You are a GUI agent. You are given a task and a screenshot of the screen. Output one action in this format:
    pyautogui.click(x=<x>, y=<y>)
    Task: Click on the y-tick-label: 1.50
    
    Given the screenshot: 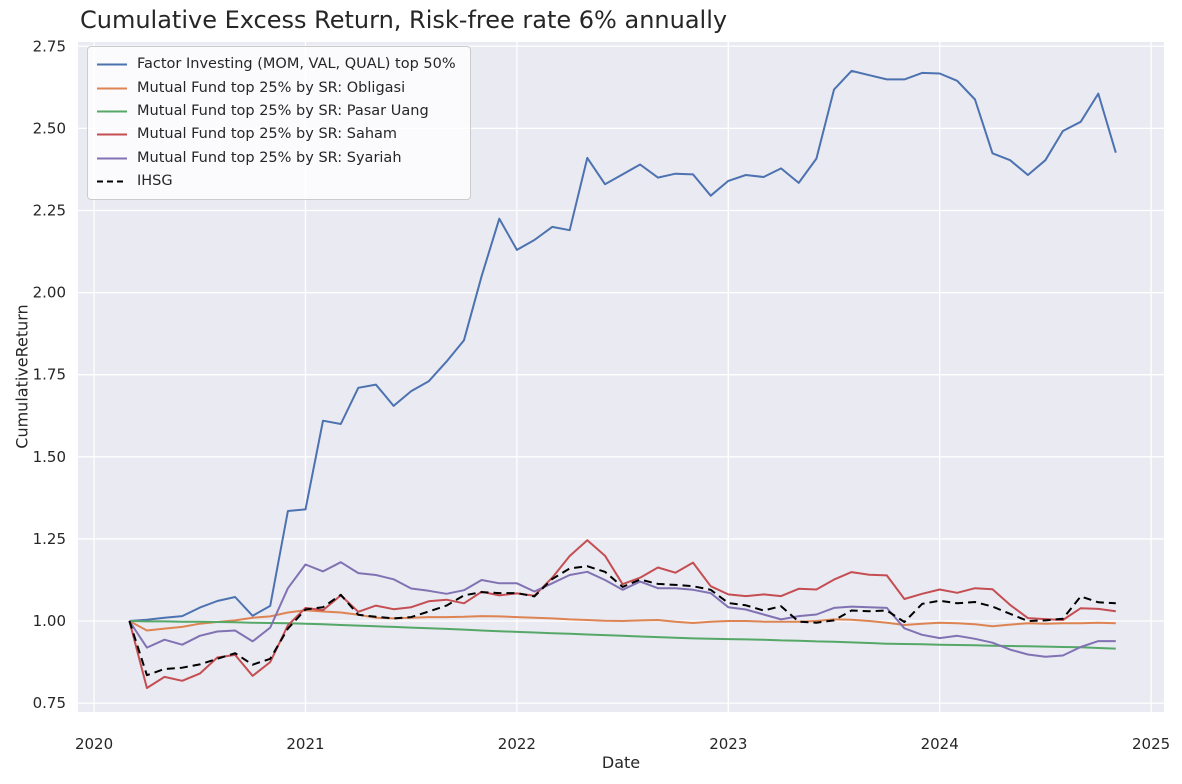 What is the action you would take?
    pyautogui.click(x=49, y=457)
    